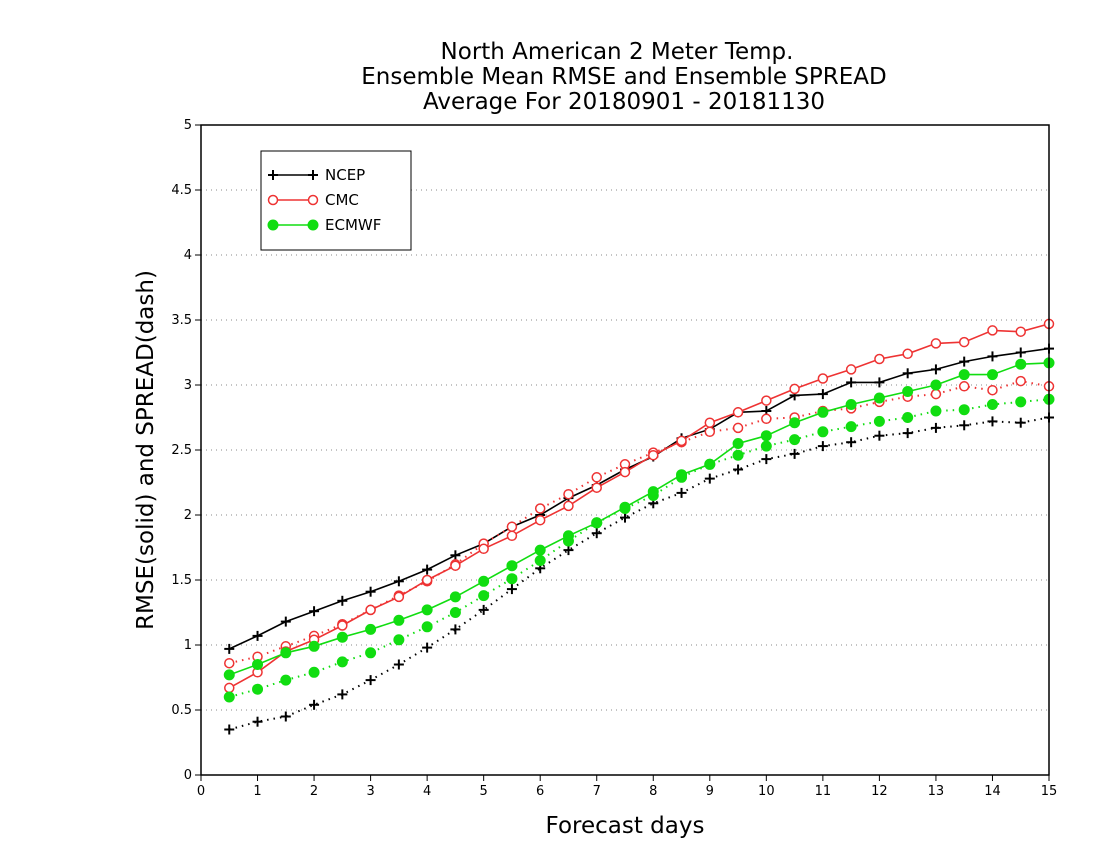  What do you see at coordinates (370, 791) in the screenshot?
I see `x-tick-label: 3` at bounding box center [370, 791].